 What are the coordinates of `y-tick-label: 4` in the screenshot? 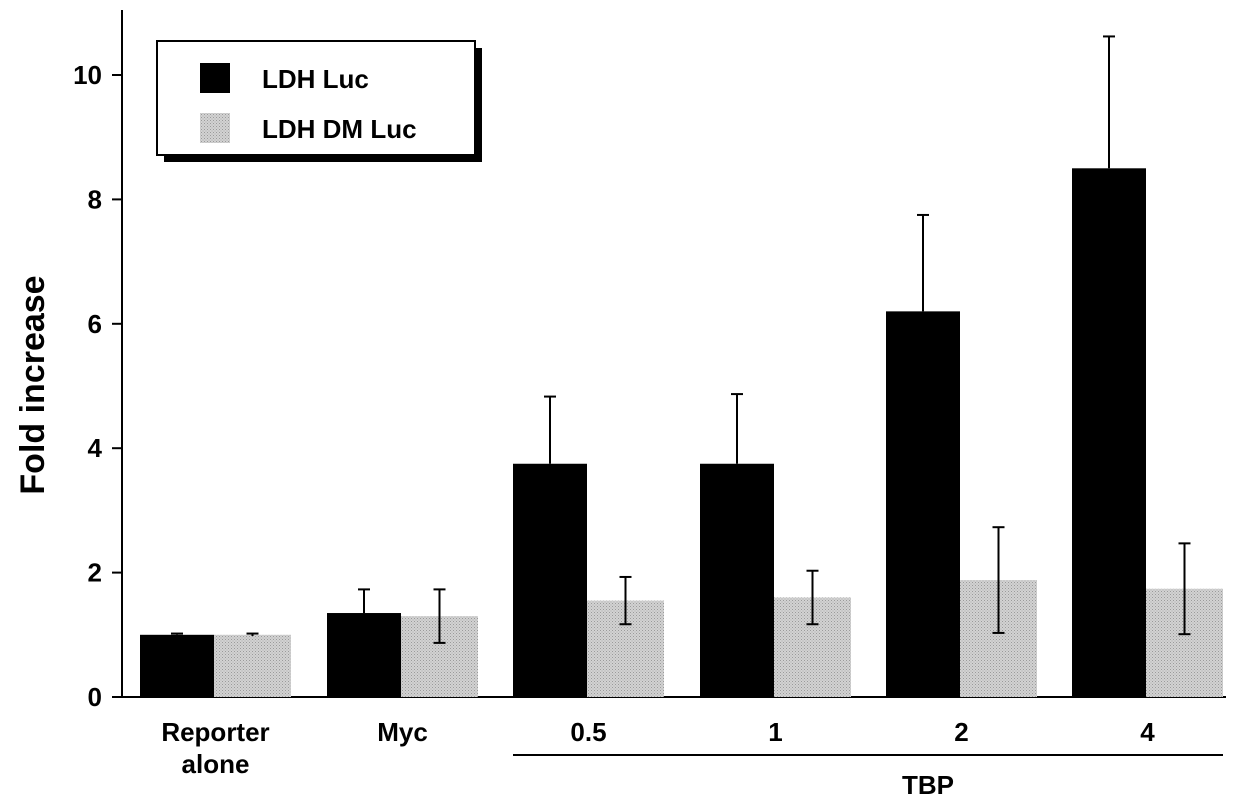 It's located at (95, 448).